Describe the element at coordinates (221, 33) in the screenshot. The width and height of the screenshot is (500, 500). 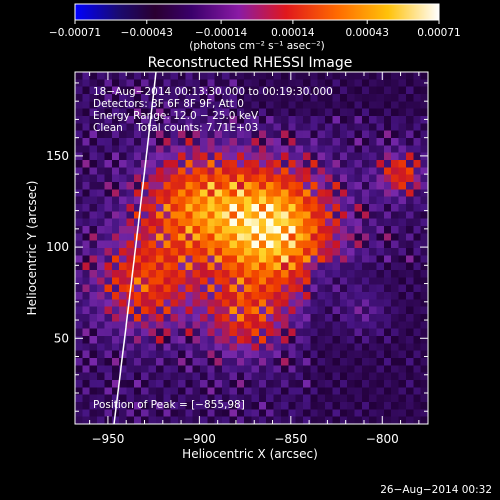
I see `colorbar-tick-label: −0.00014` at that location.